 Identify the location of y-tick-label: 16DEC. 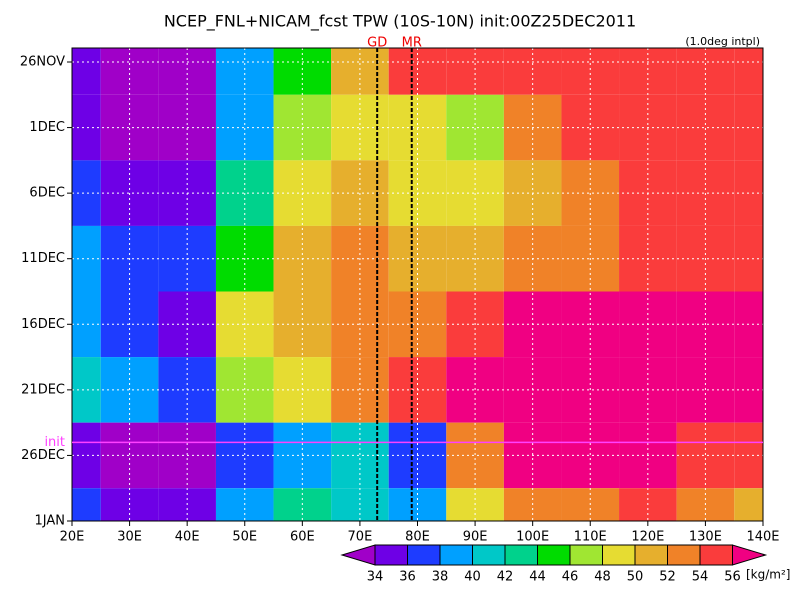
(43, 324).